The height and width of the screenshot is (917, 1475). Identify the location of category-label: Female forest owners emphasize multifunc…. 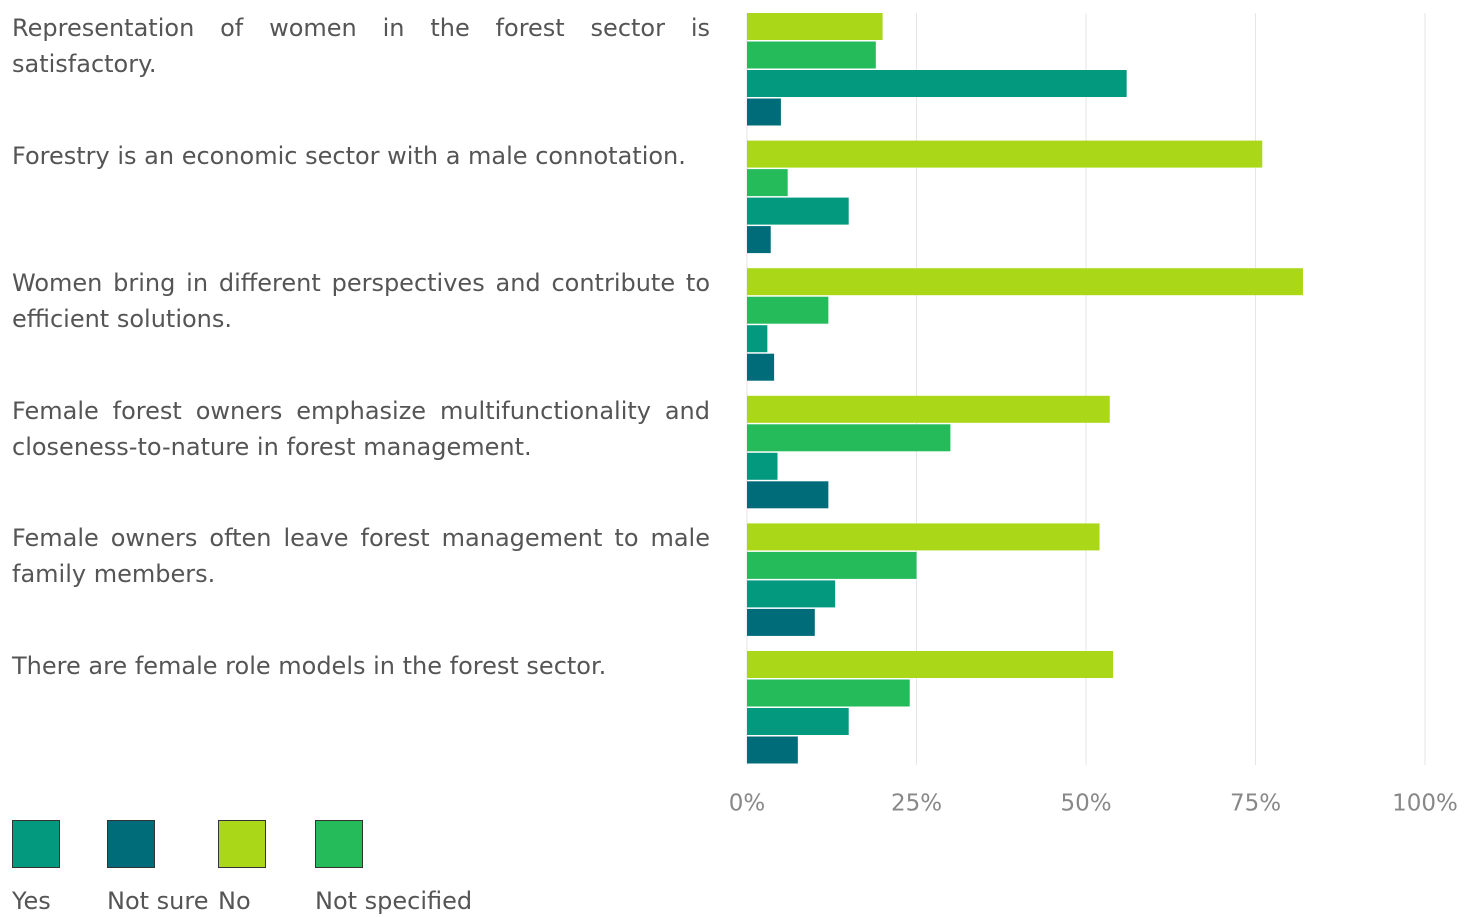
(361, 428).